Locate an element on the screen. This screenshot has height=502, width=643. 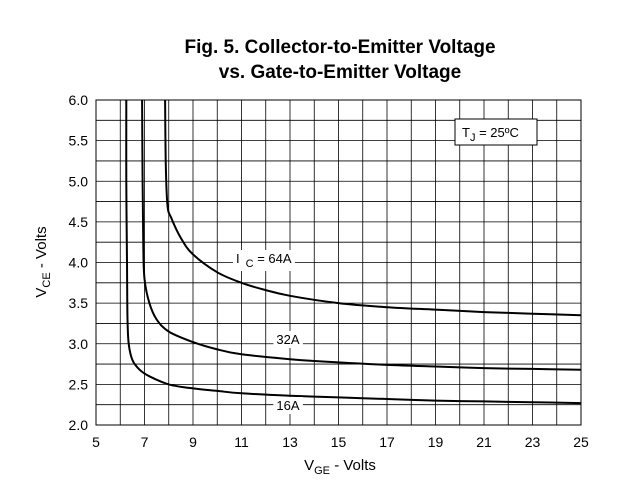
x-axis-label-main: V is located at coordinates (309, 465).